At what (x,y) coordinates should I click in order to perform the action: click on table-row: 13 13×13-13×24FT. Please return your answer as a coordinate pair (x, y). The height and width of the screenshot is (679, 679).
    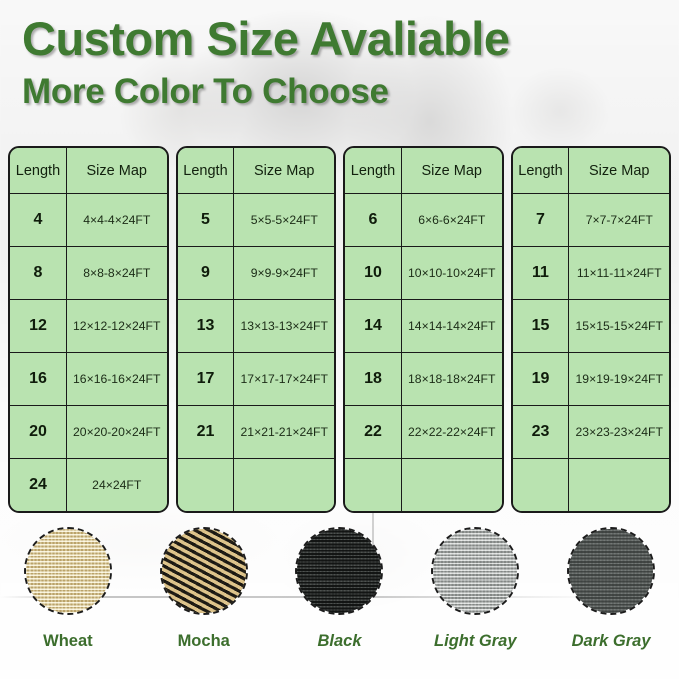
    Looking at the image, I should click on (255, 326).